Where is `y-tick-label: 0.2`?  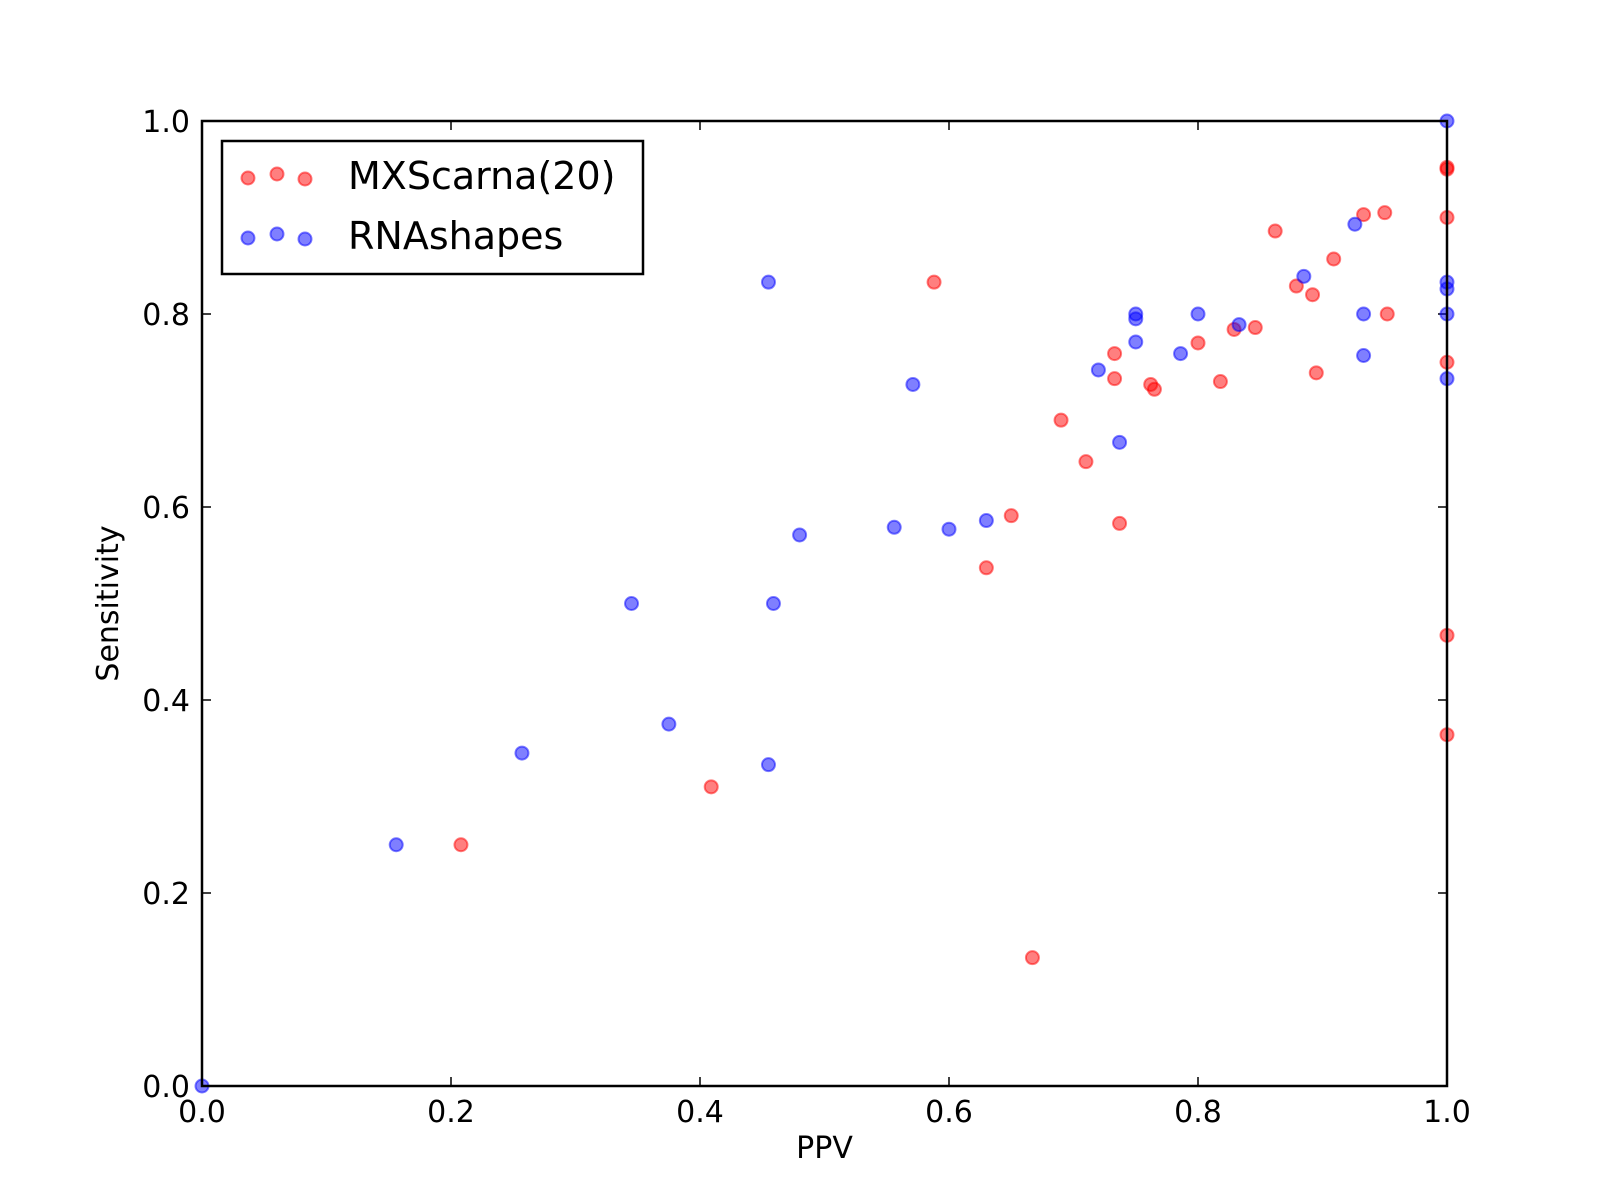 y-tick-label: 0.2 is located at coordinates (166, 894).